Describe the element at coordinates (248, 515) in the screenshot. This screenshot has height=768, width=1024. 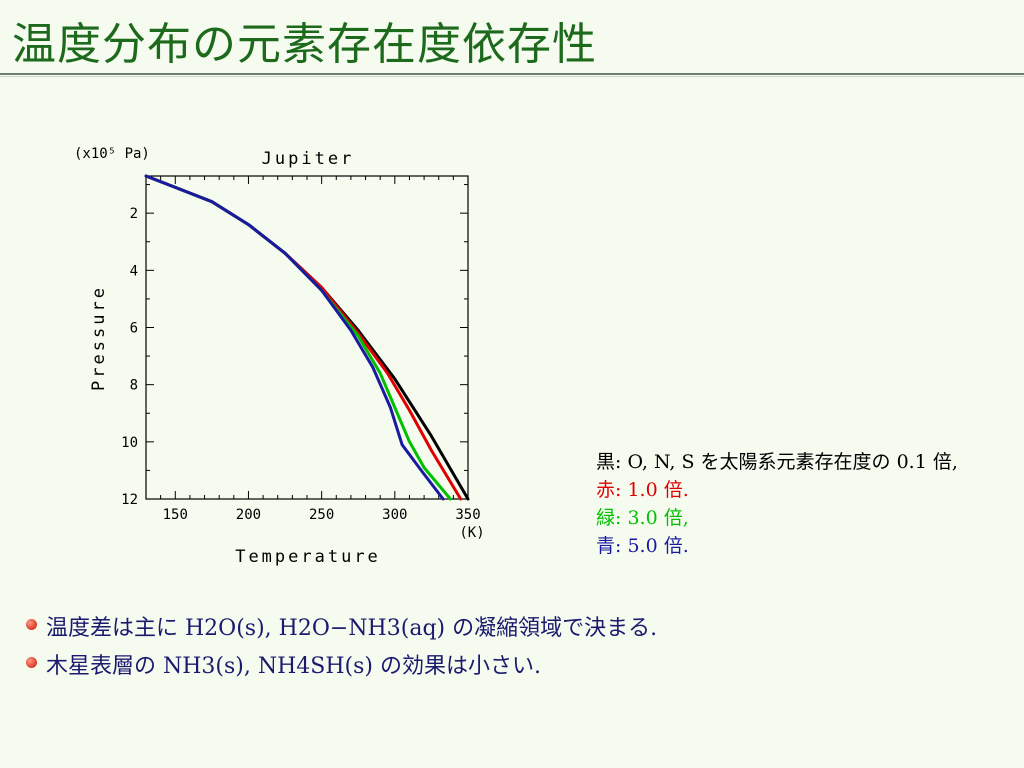
I see `x-tick-label: 200` at that location.